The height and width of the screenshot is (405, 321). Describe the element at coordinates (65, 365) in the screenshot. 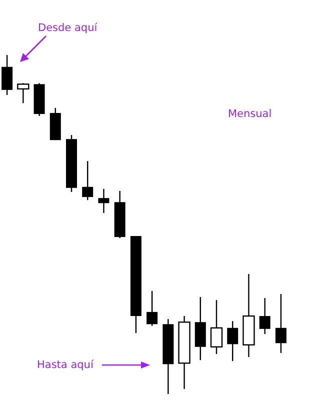

I see `annotation: Hasta aquí` at that location.